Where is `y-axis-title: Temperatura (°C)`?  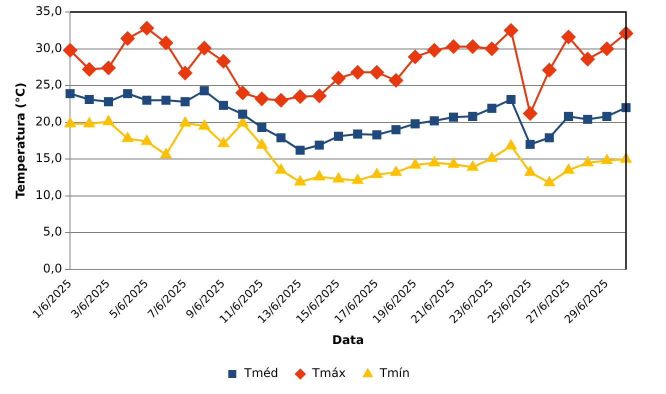
y-axis-title: Temperatura (°C) is located at coordinates (20, 140).